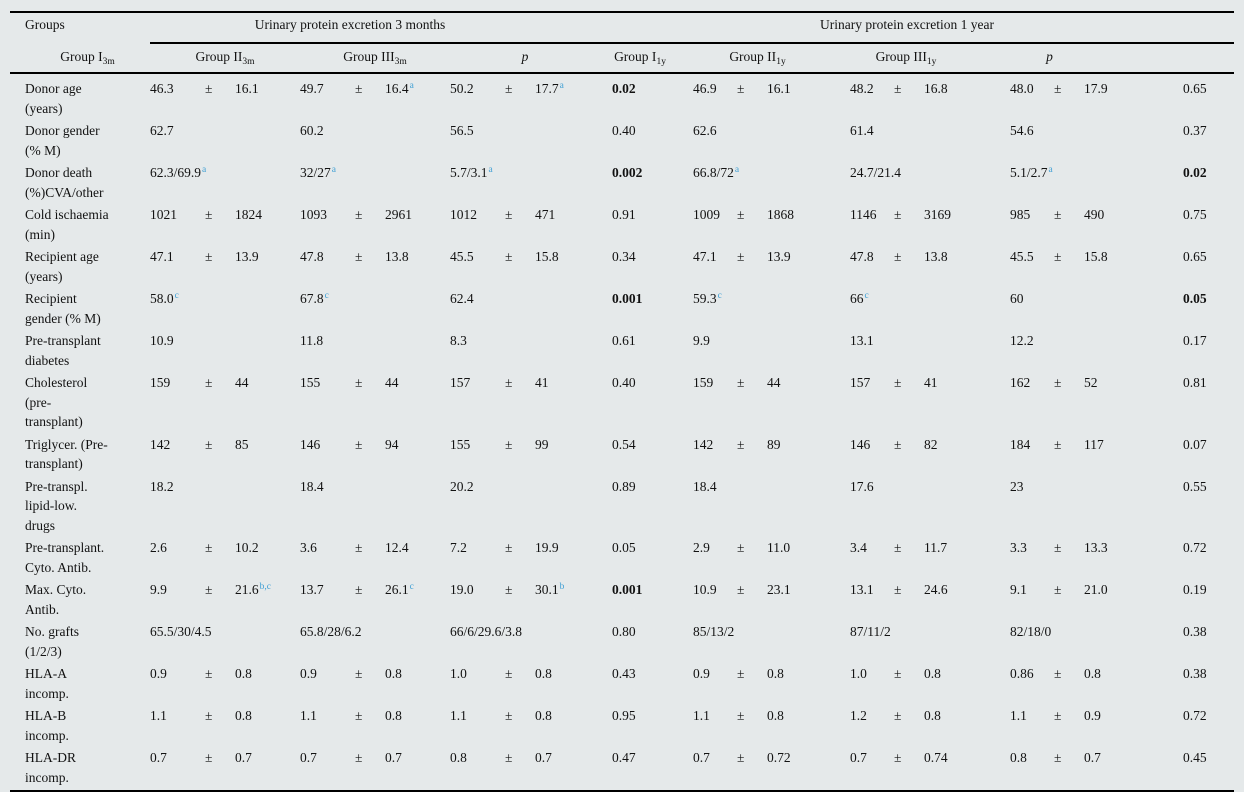 The image size is (1244, 805). I want to click on mean-value: 1.1, so click(458, 715).